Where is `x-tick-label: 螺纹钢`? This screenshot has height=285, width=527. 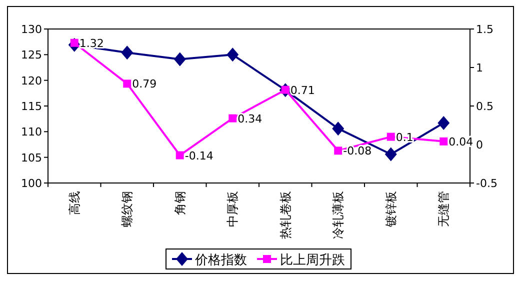 x-tick-label: 螺纹钢 is located at coordinates (127, 209).